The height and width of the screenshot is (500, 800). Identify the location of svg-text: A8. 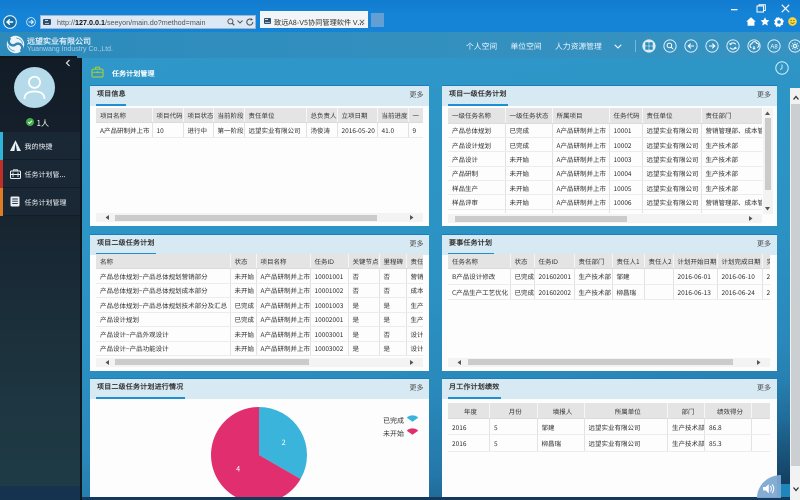
(774, 47).